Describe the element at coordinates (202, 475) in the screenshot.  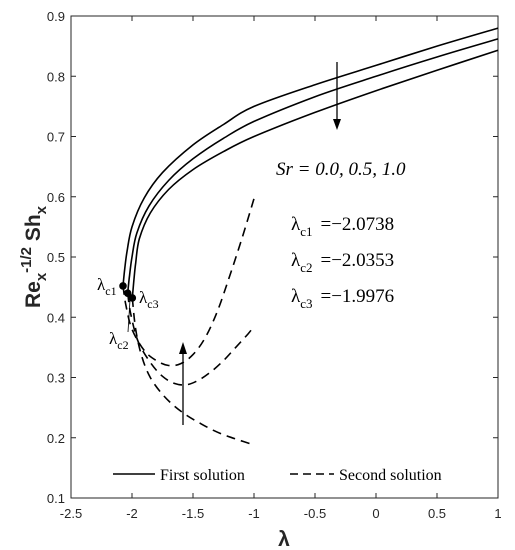
I see `legend-first-solution: First solution` at that location.